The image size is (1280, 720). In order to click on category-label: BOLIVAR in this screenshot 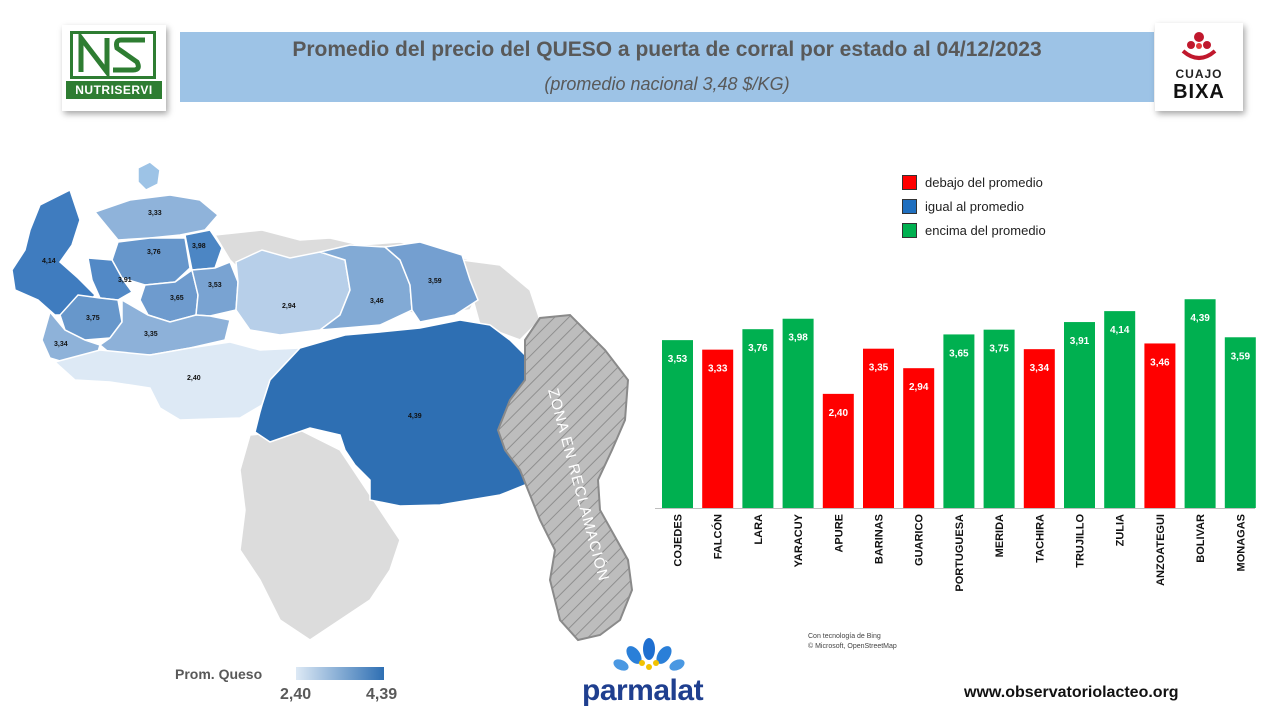, I will do `click(1201, 538)`.